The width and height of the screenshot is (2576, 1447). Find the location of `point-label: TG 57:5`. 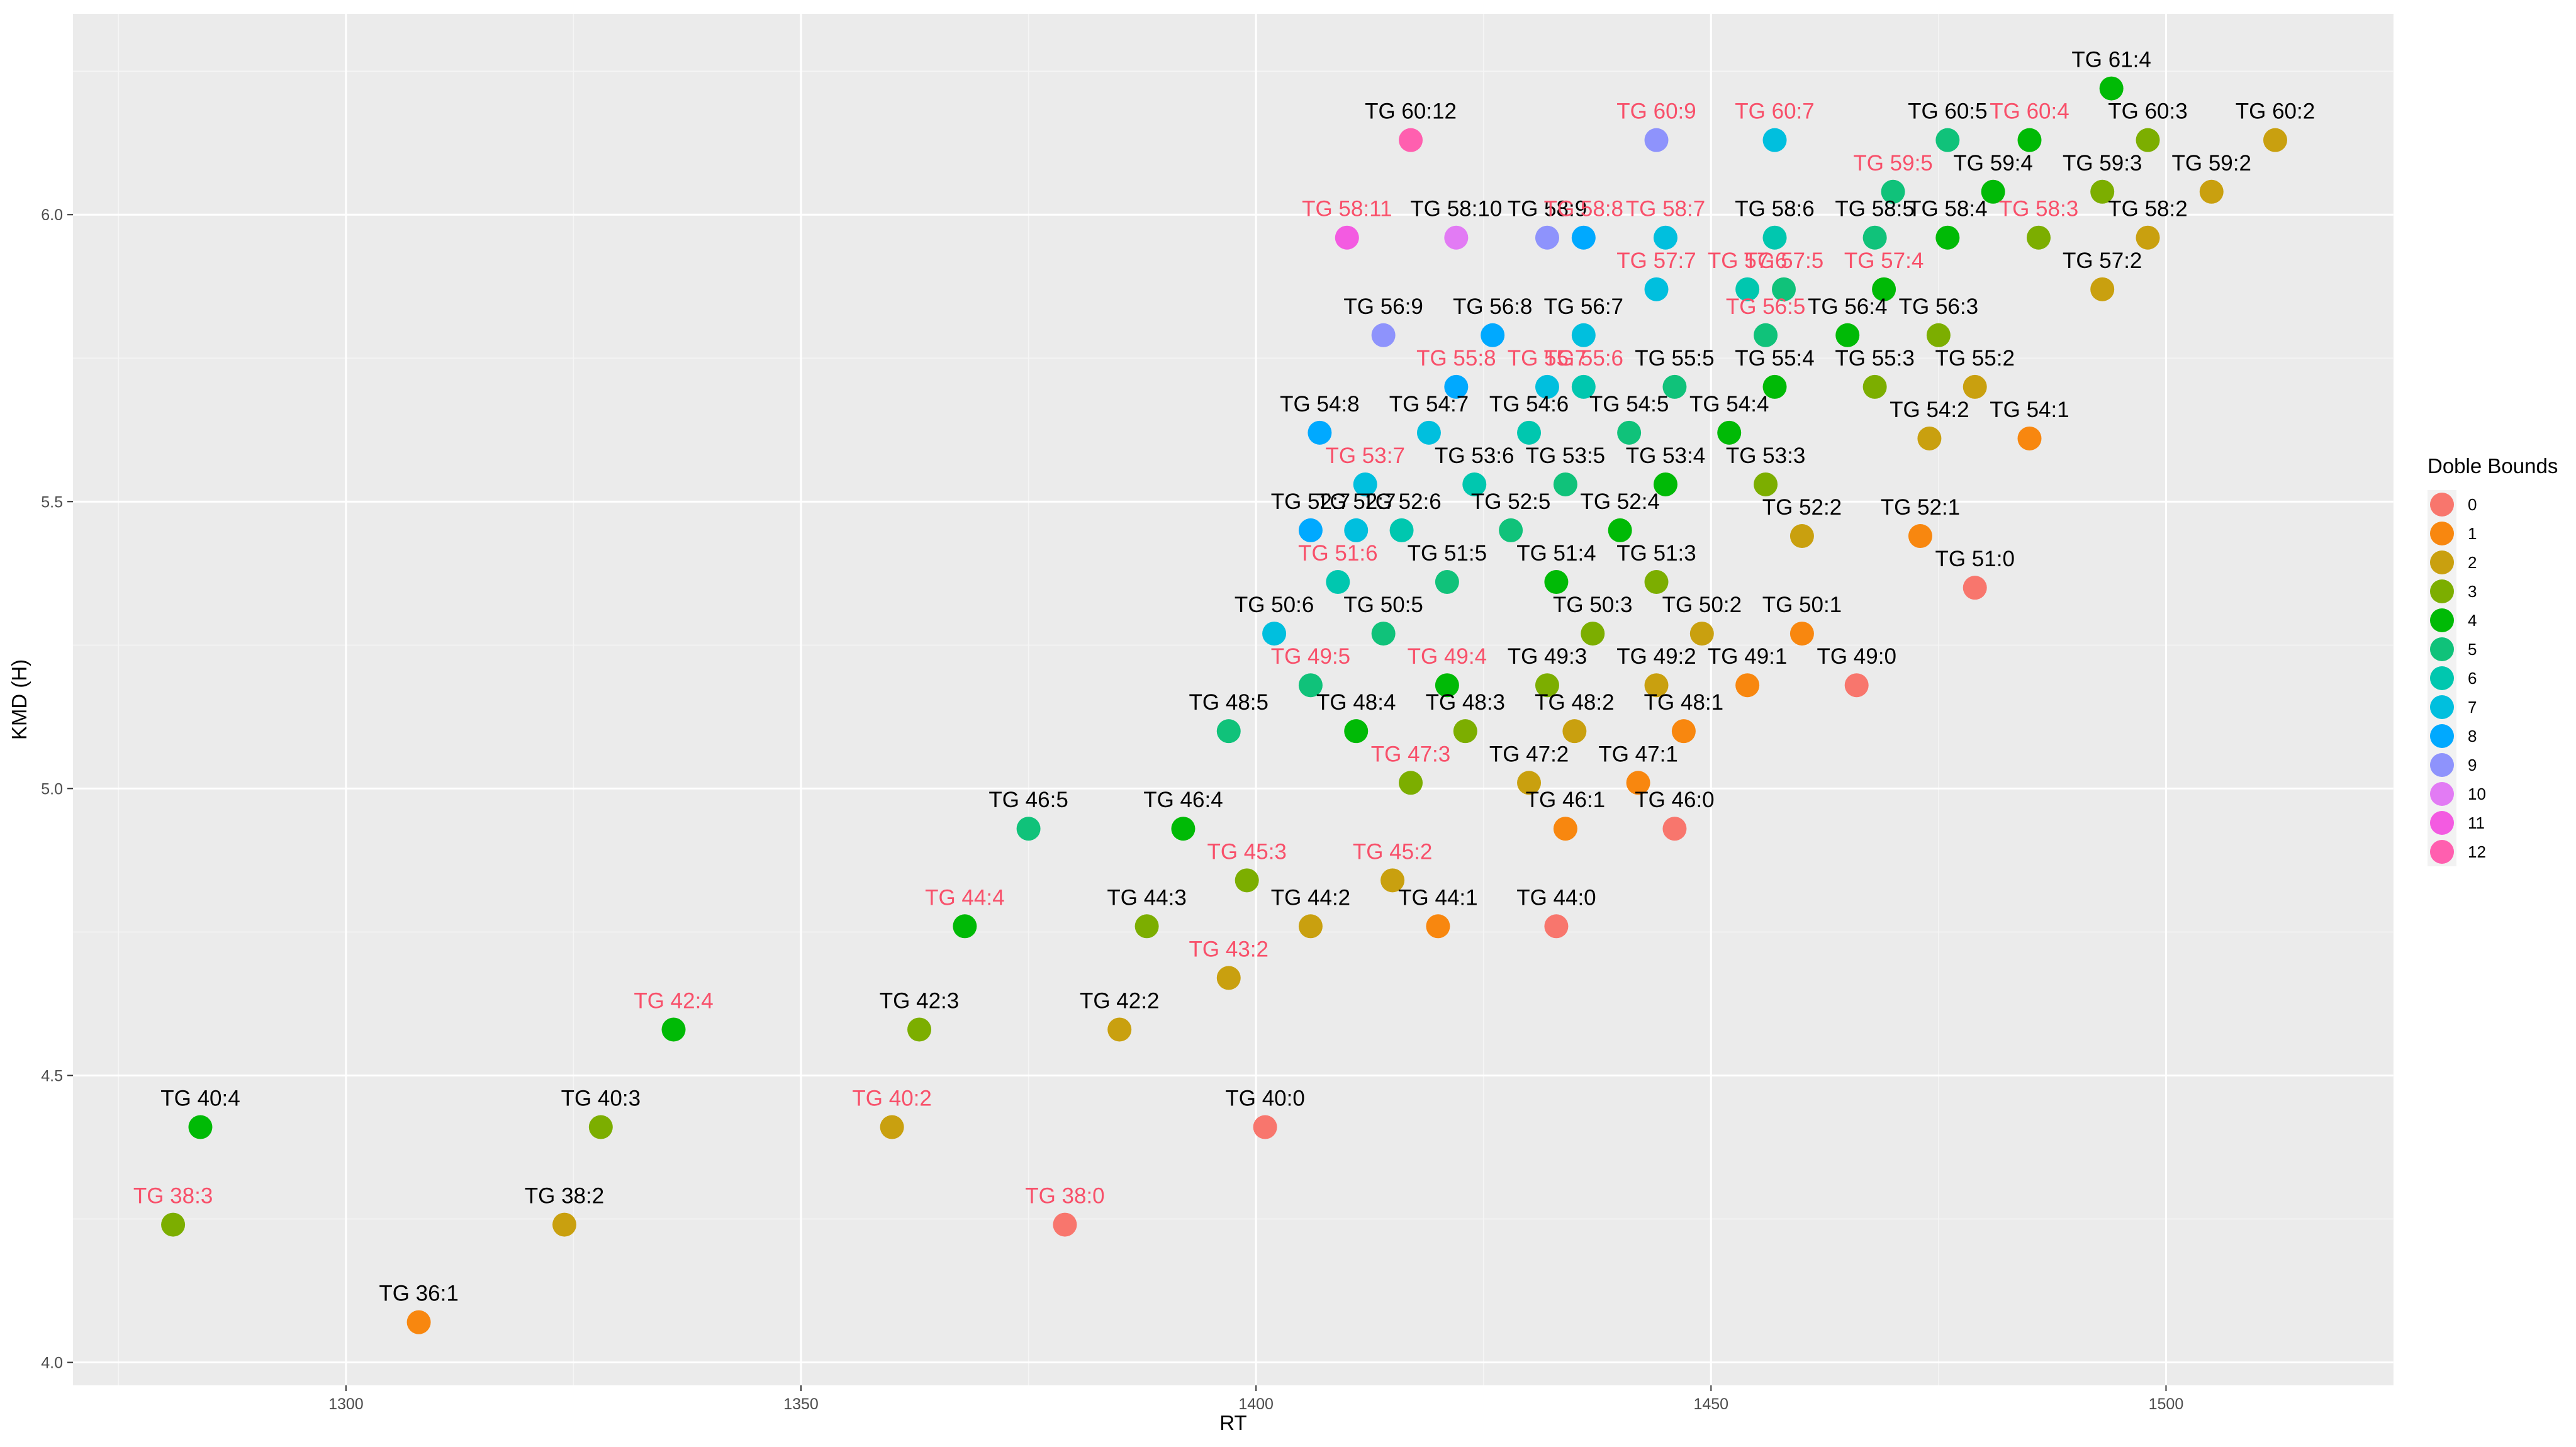

point-label: TG 57:5 is located at coordinates (1783, 261).